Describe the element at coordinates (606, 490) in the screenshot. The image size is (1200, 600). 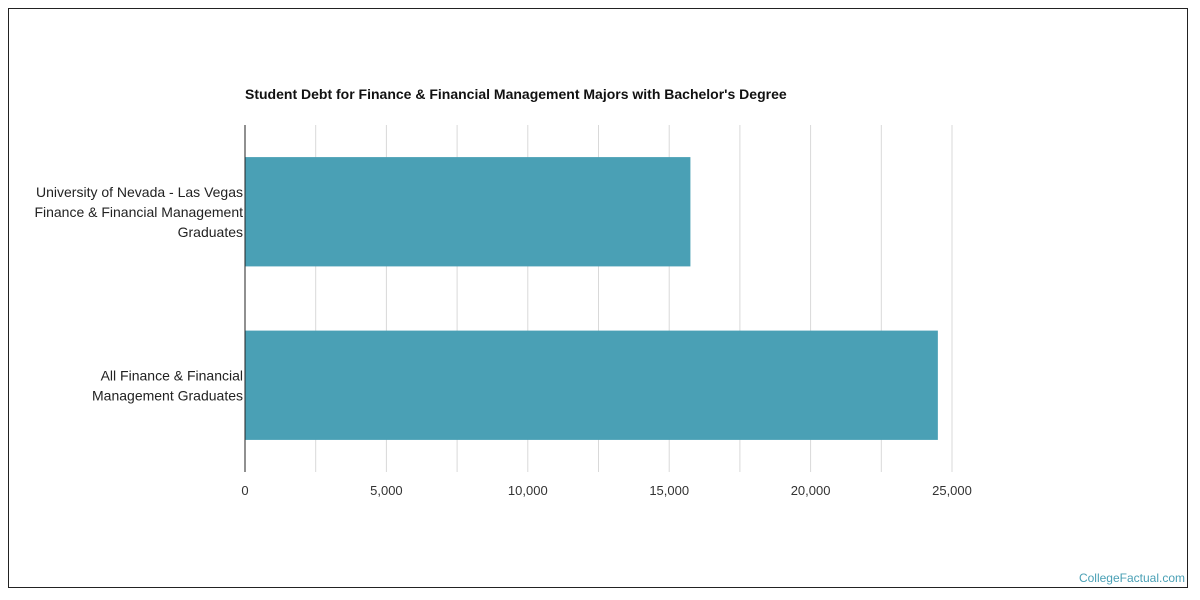
I see `x-tick-labels: 0 5,000 10,000 15,000 20,000 25,000` at that location.